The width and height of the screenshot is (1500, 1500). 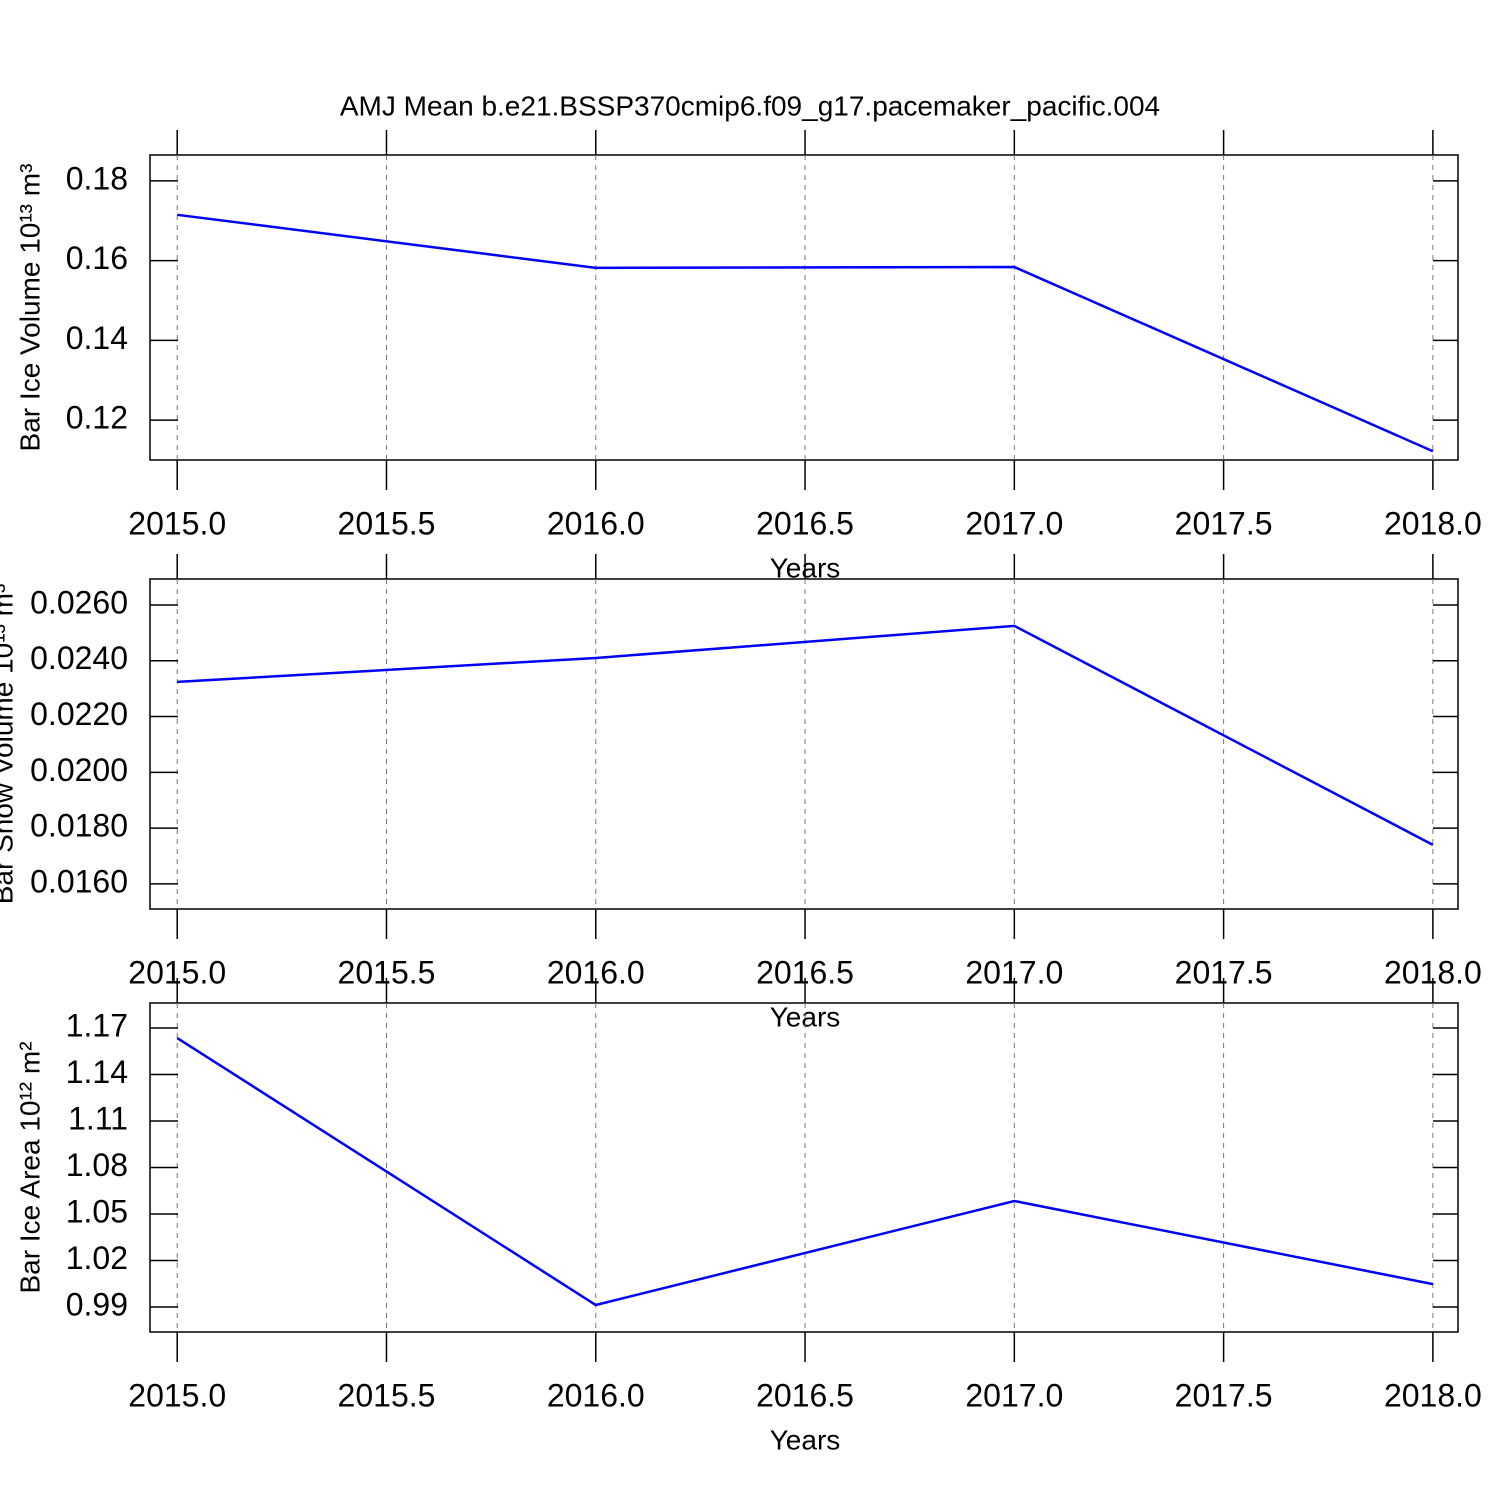 I want to click on x-axis-label: Years, so click(x=805, y=1439).